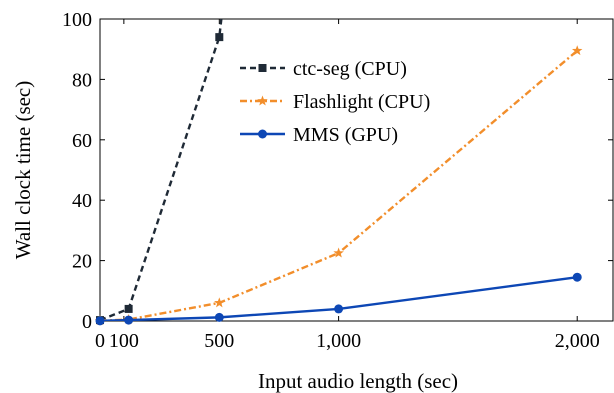 The height and width of the screenshot is (393, 614). I want to click on y-tick-label: 40, so click(82, 201).